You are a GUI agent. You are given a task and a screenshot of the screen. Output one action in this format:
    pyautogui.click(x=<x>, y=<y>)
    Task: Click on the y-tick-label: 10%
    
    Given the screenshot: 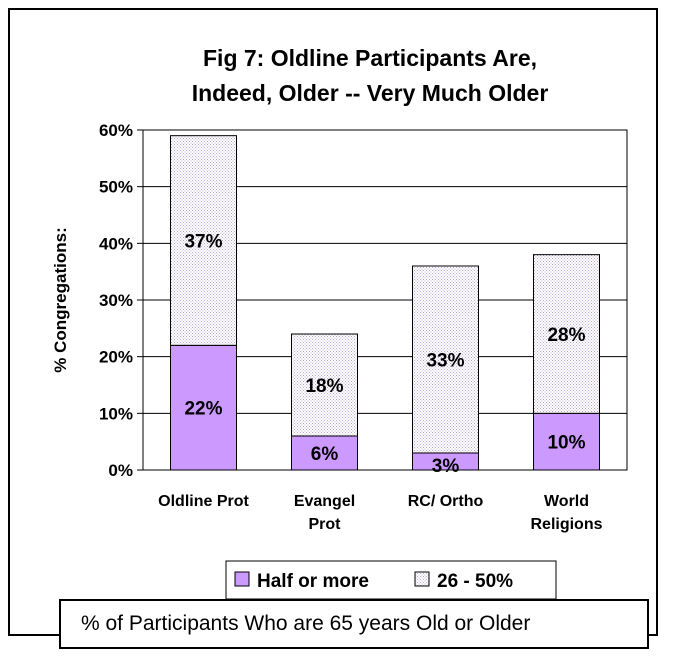 What is the action you would take?
    pyautogui.click(x=116, y=413)
    